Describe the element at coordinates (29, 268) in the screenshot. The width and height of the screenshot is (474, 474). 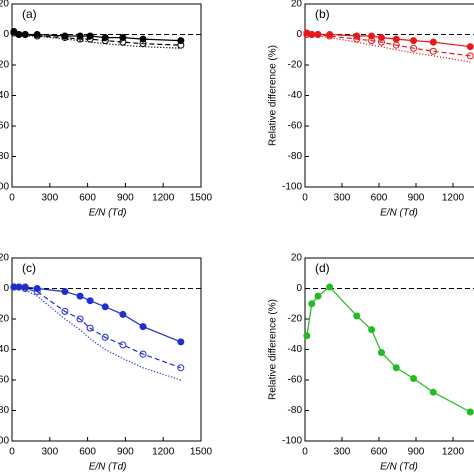
I see `panel-title: (c)` at that location.